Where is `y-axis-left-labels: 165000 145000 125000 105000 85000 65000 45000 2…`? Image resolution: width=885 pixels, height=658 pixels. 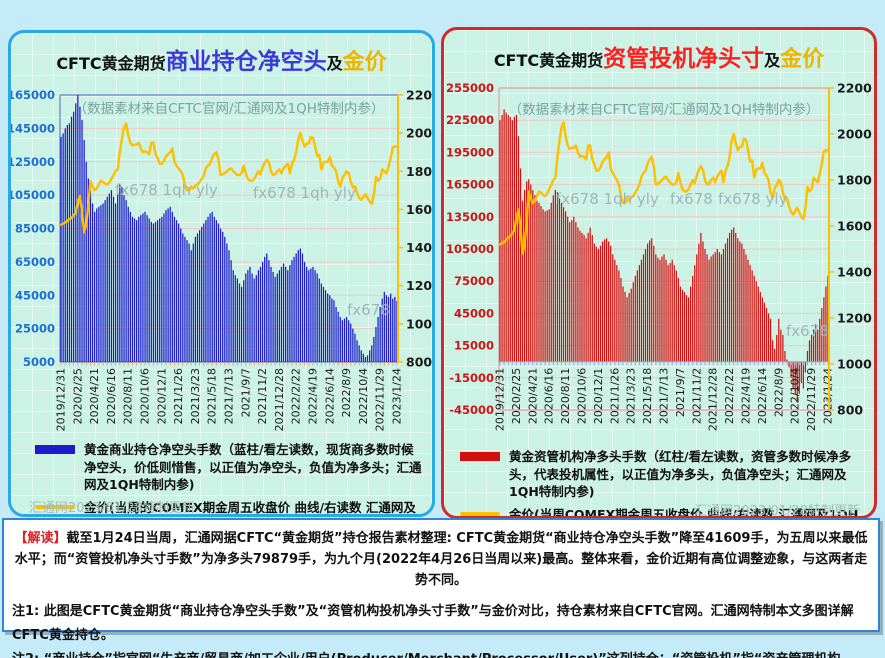
y-axis-left-labels: 165000 145000 125000 105000 85000 65000 45000 2… is located at coordinates (33, 228).